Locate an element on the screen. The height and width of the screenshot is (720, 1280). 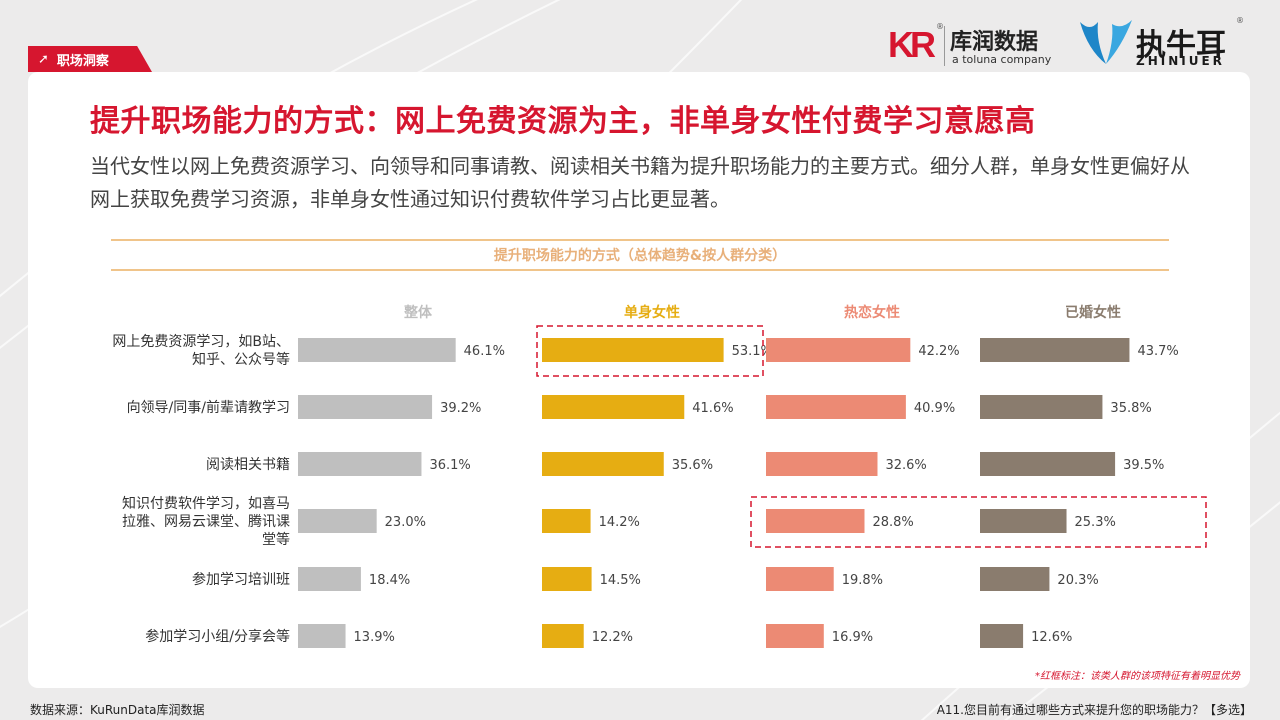
data-label: 25.3% is located at coordinates (1095, 522).